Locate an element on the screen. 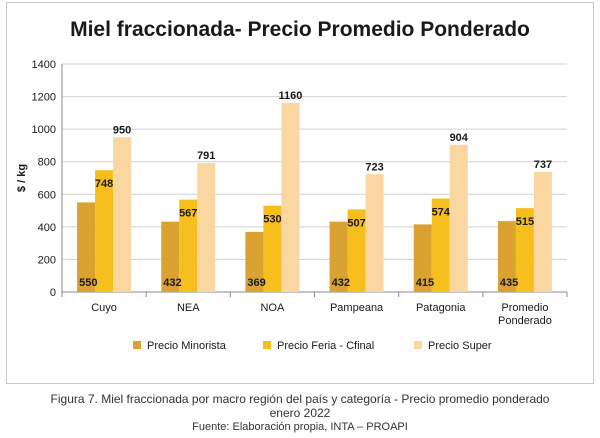  figure-caption-date: enero 2022 is located at coordinates (300, 413).